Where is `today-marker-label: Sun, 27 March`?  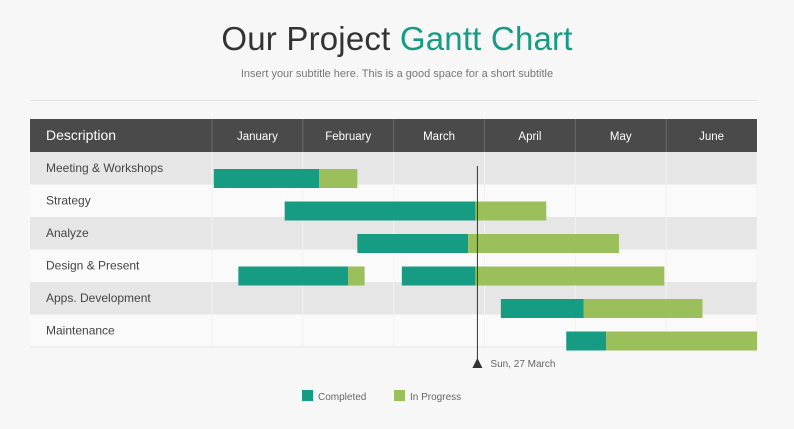 today-marker-label: Sun, 27 March is located at coordinates (522, 364).